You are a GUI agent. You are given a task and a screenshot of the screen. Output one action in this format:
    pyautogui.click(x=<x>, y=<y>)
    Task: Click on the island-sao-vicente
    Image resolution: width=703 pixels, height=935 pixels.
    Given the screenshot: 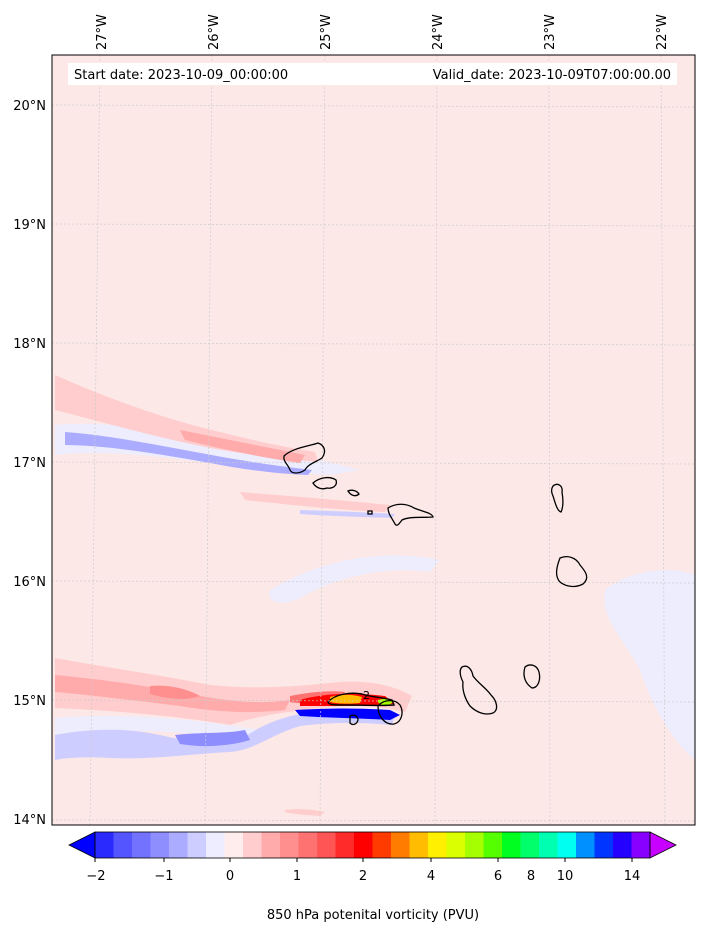 What is the action you would take?
    pyautogui.click(x=325, y=483)
    